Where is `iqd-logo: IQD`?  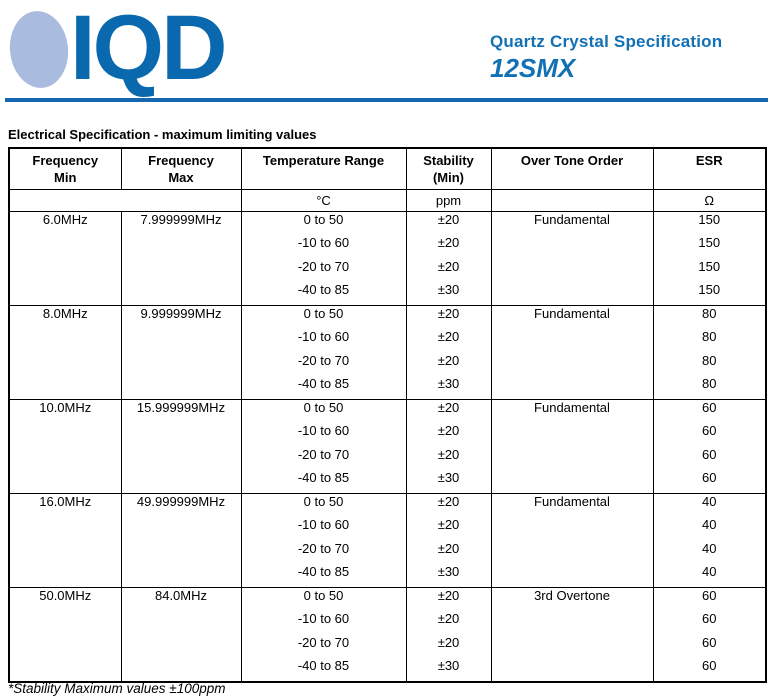
iqd-logo: IQD is located at coordinates (149, 49).